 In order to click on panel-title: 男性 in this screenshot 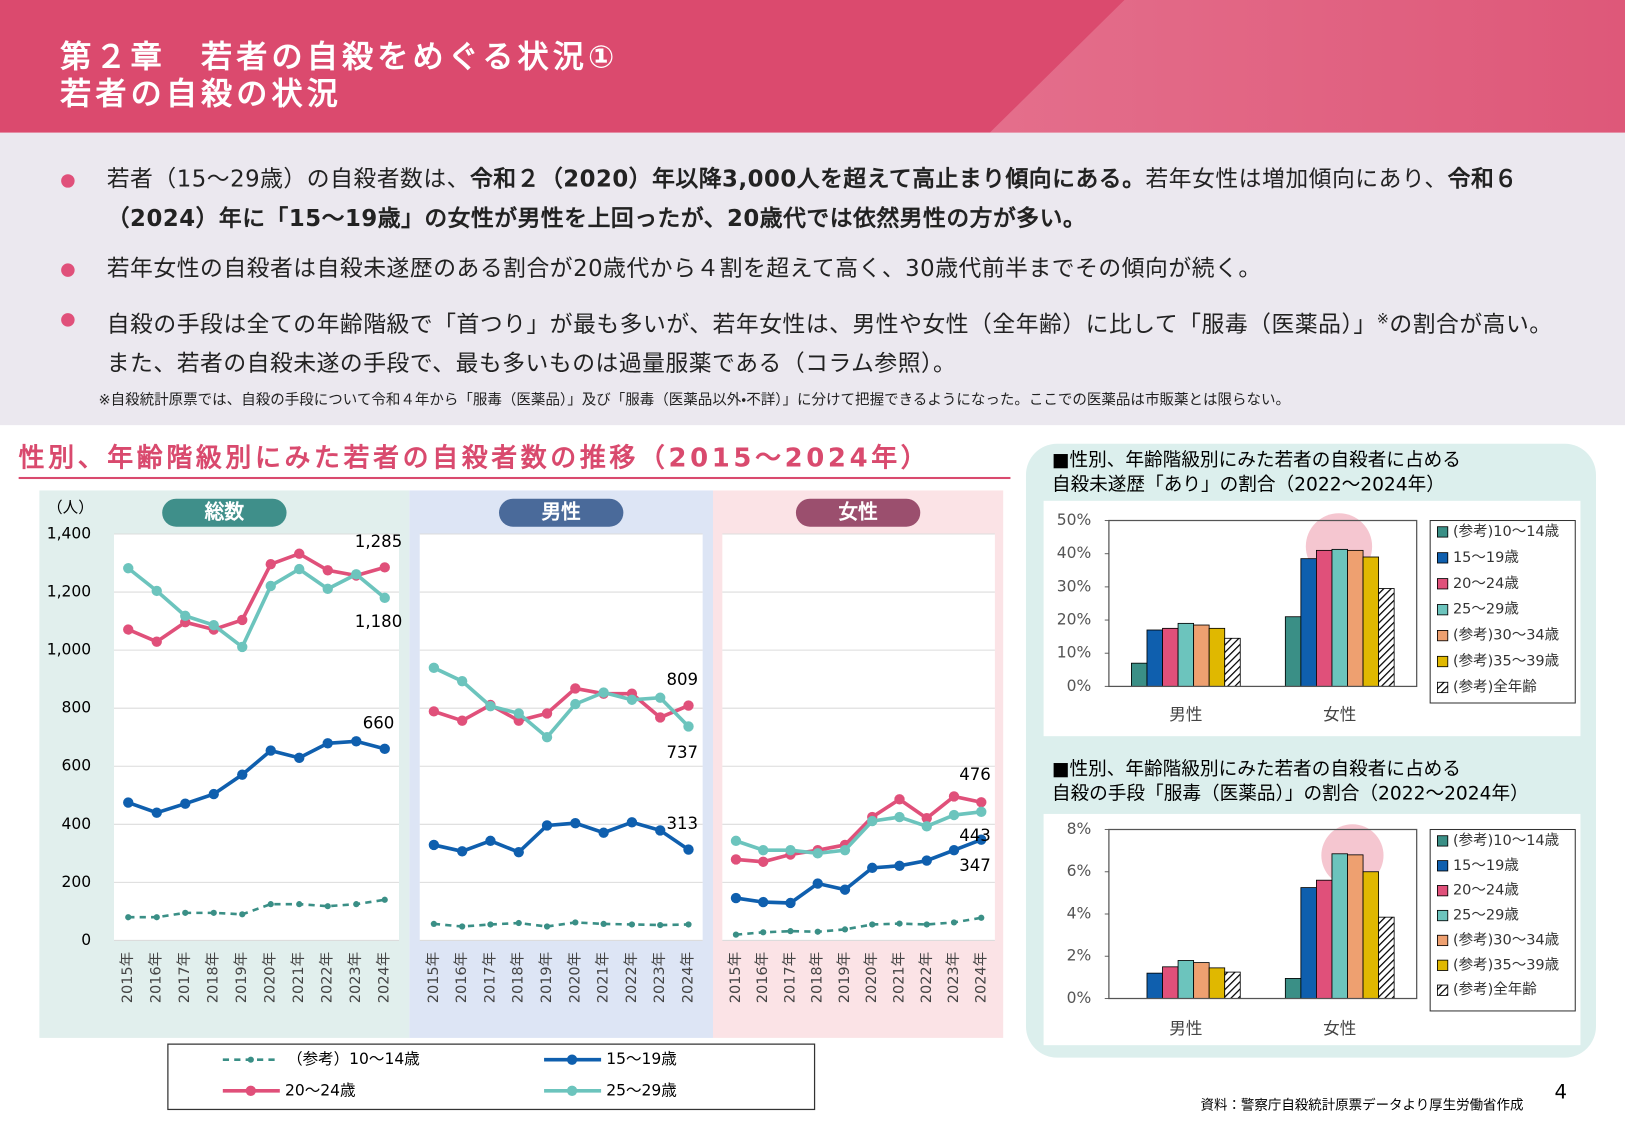, I will do `click(562, 512)`.